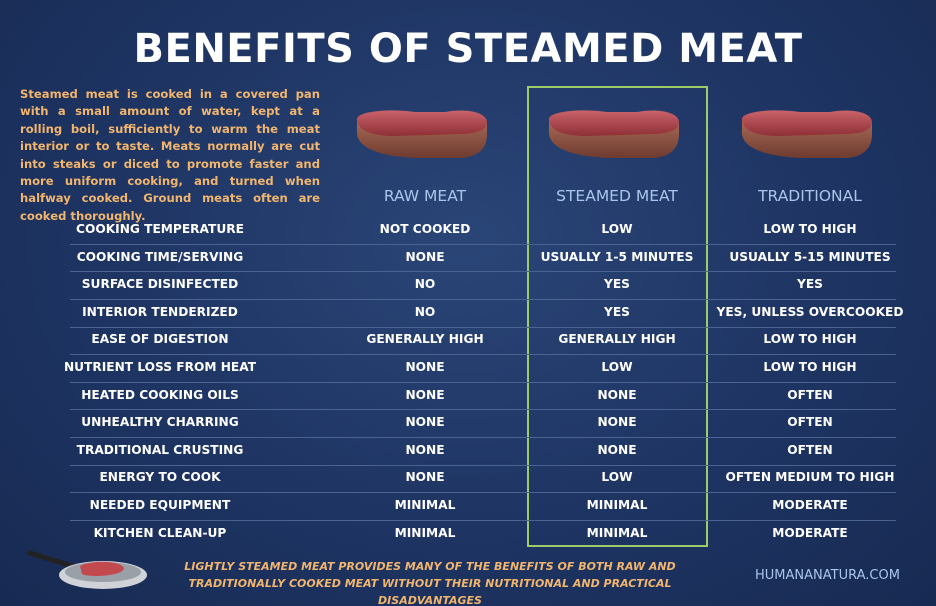 The height and width of the screenshot is (606, 936). Describe the element at coordinates (160, 256) in the screenshot. I see `row-label: COOKING TIME/SERVING` at that location.